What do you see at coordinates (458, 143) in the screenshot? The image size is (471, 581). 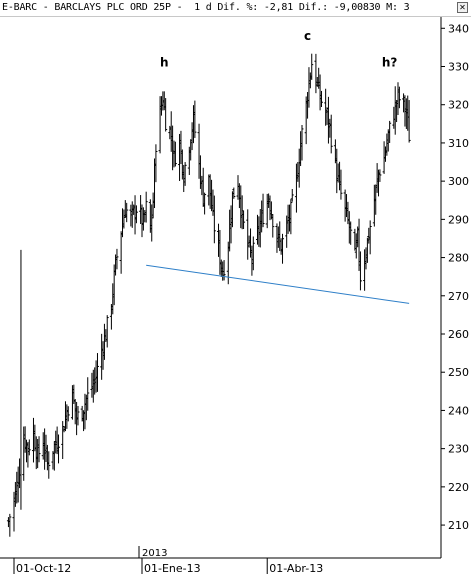 I see `y-tick-label: 310` at bounding box center [458, 143].